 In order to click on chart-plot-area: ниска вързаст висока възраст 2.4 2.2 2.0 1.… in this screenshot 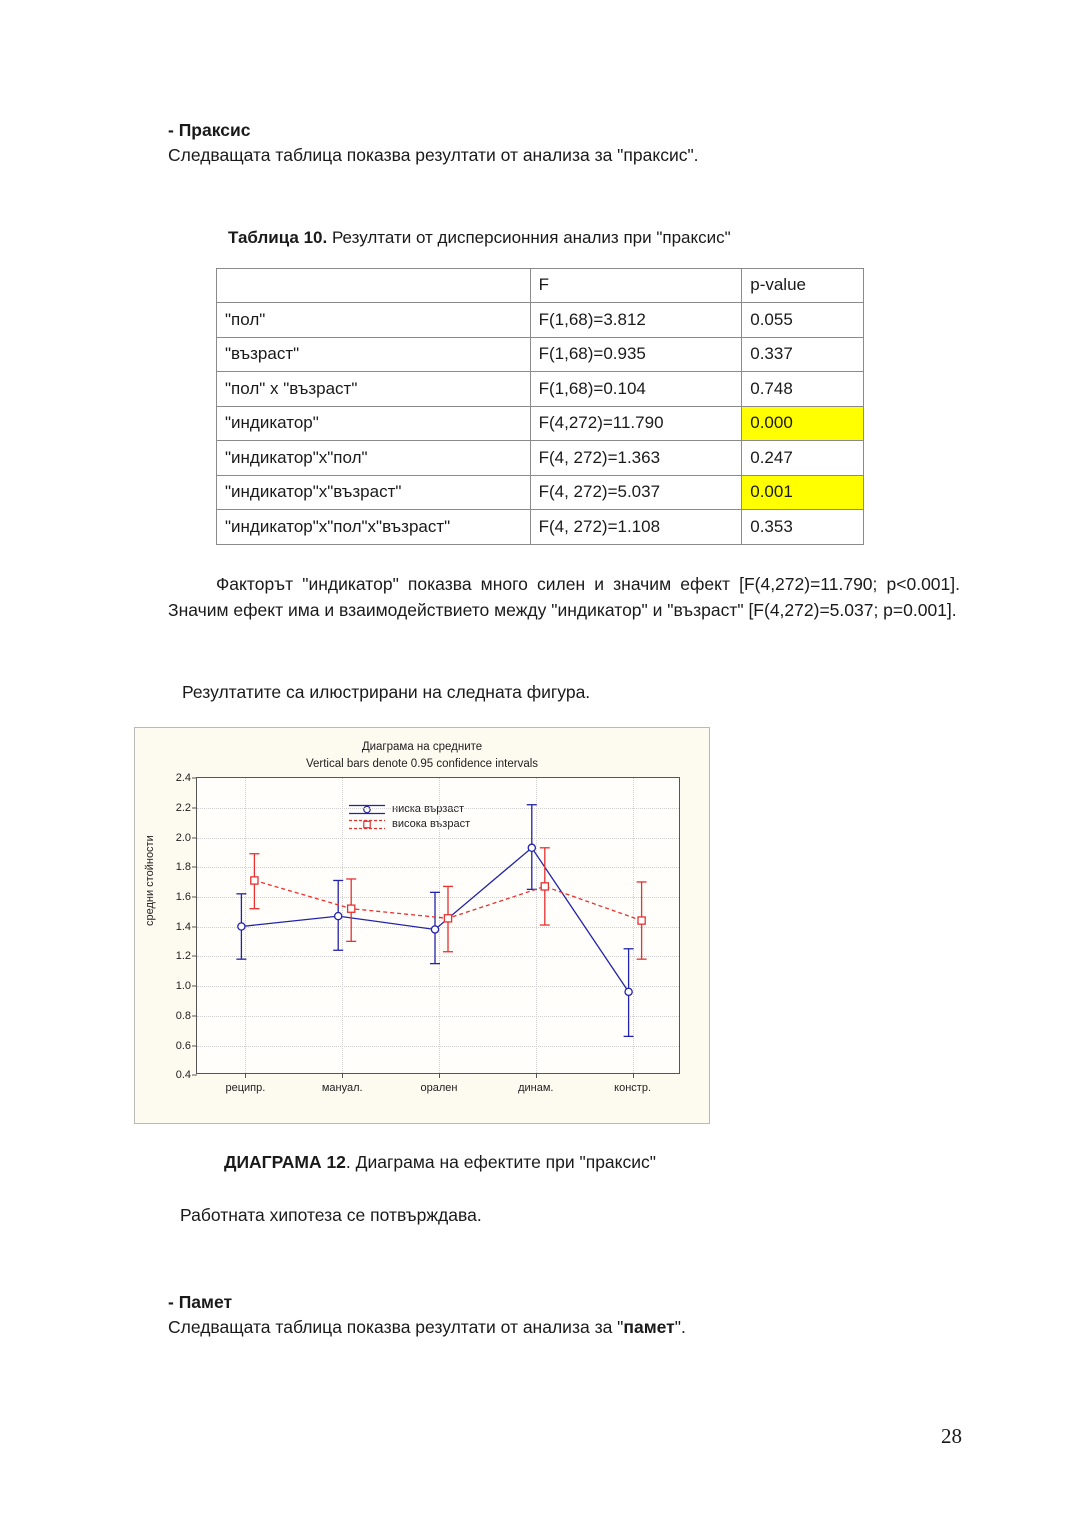, I will do `click(428, 933)`.